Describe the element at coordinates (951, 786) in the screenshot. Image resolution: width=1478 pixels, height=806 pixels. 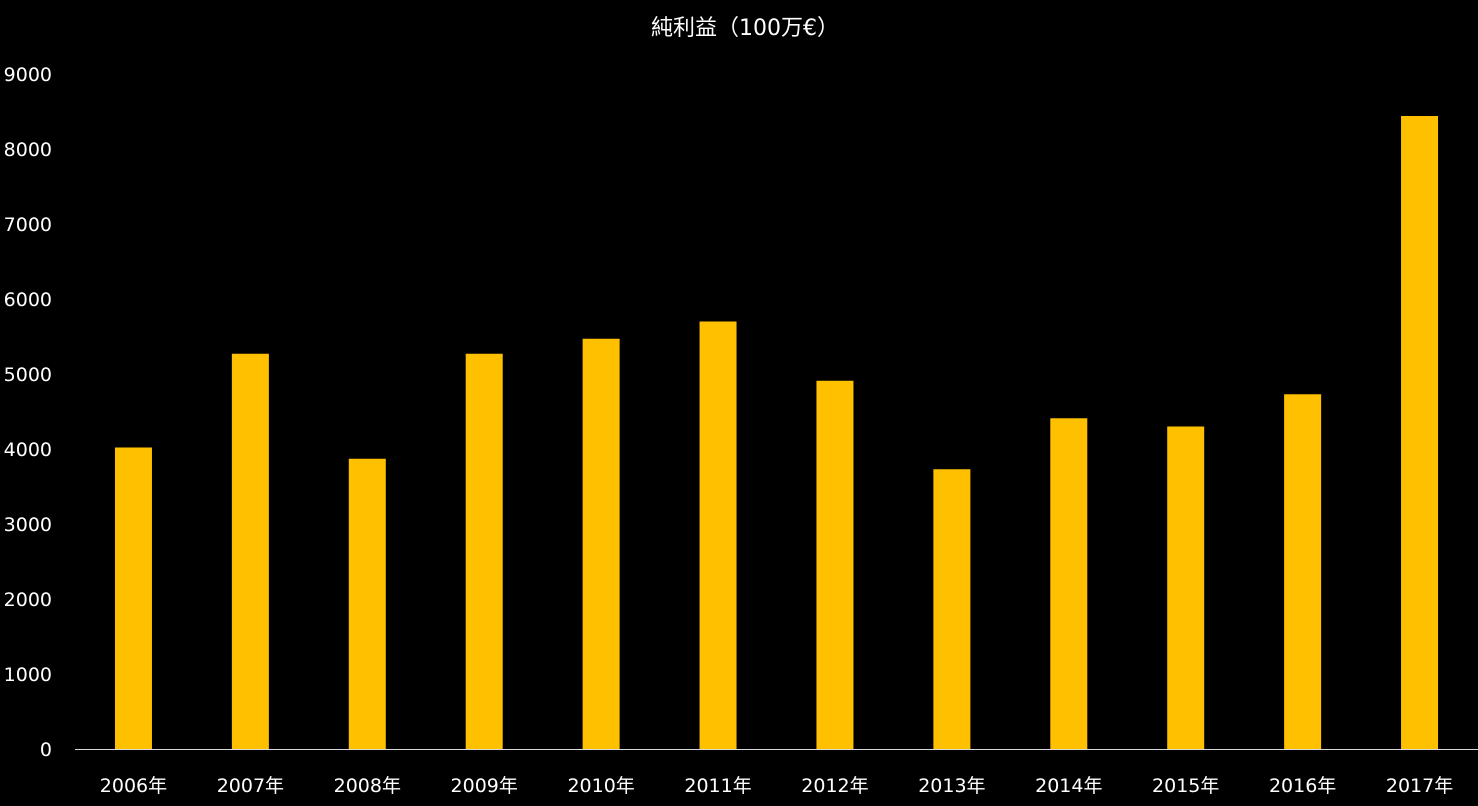
I see `x-tick-label: 2013年` at that location.